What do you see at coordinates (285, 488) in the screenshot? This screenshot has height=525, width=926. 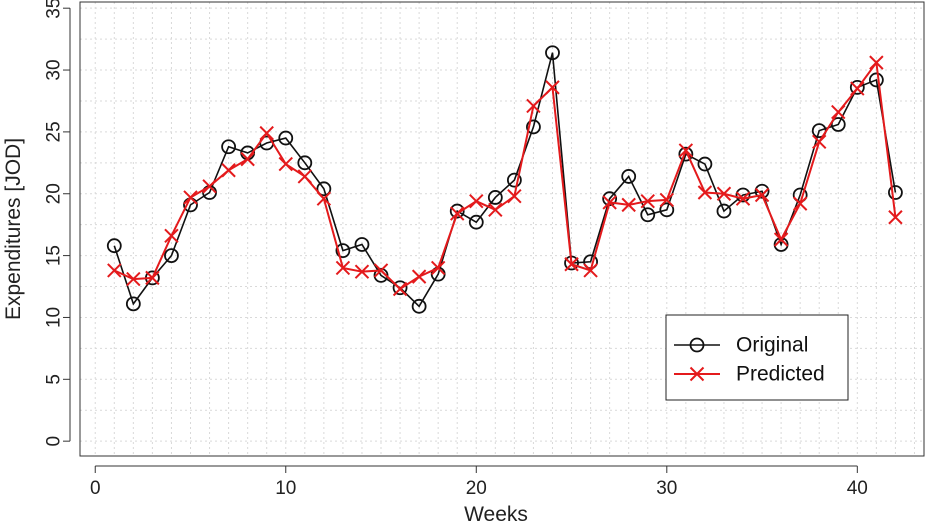 I see `x-tick-label: 10` at bounding box center [285, 488].